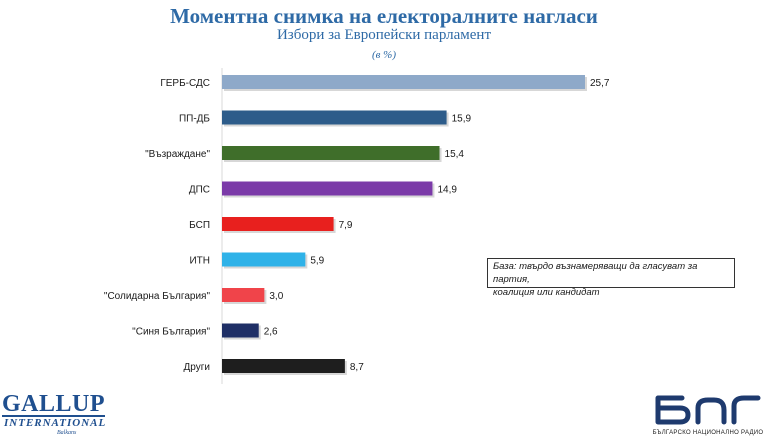 The image size is (768, 444). I want to click on chart-title: Моментна снимка на електоралните нагласи, so click(384, 16).